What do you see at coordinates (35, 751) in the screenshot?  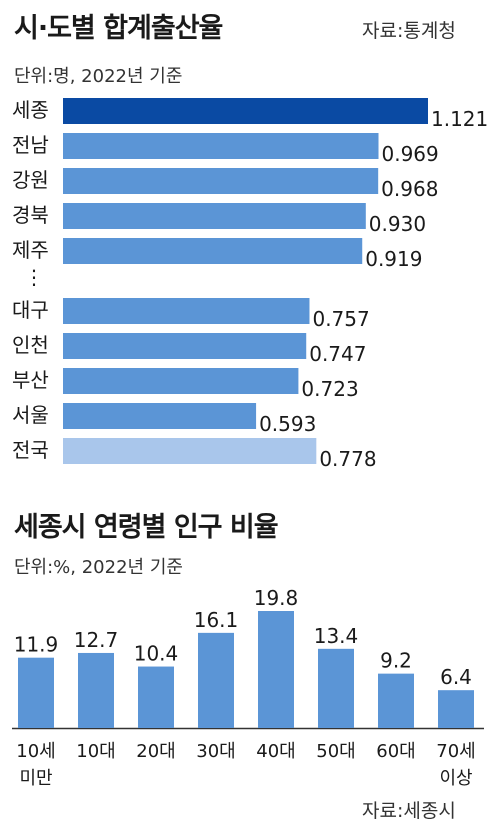 I see `column-category-label: 10세` at bounding box center [35, 751].